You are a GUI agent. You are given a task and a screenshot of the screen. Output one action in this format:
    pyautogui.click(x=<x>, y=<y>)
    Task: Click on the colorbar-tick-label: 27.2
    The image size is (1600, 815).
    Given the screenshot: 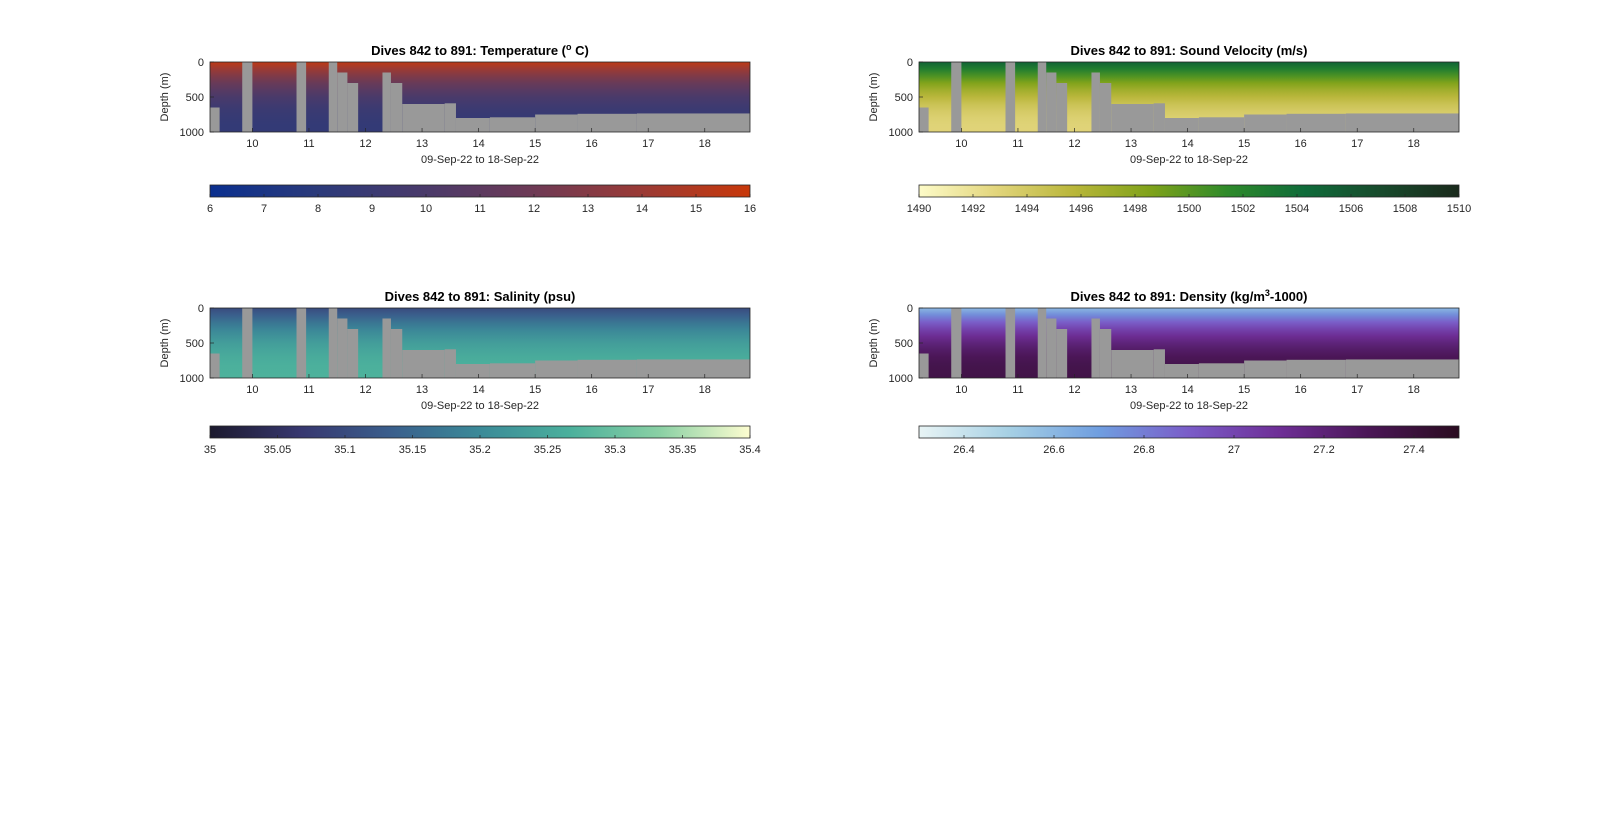 What is the action you would take?
    pyautogui.click(x=1323, y=450)
    